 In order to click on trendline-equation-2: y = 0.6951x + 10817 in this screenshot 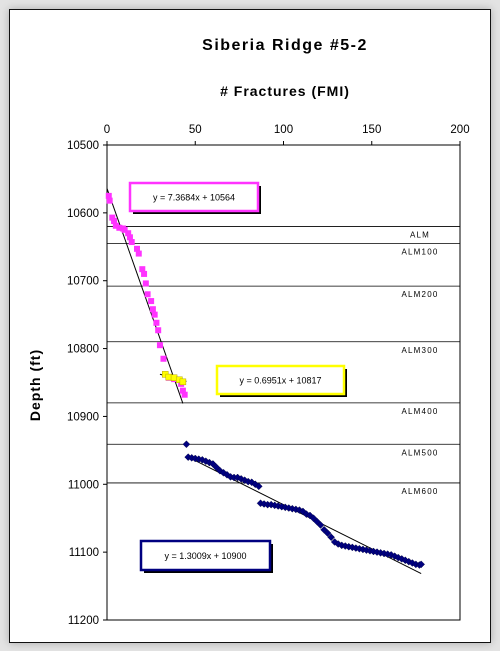, I will do `click(280, 381)`.